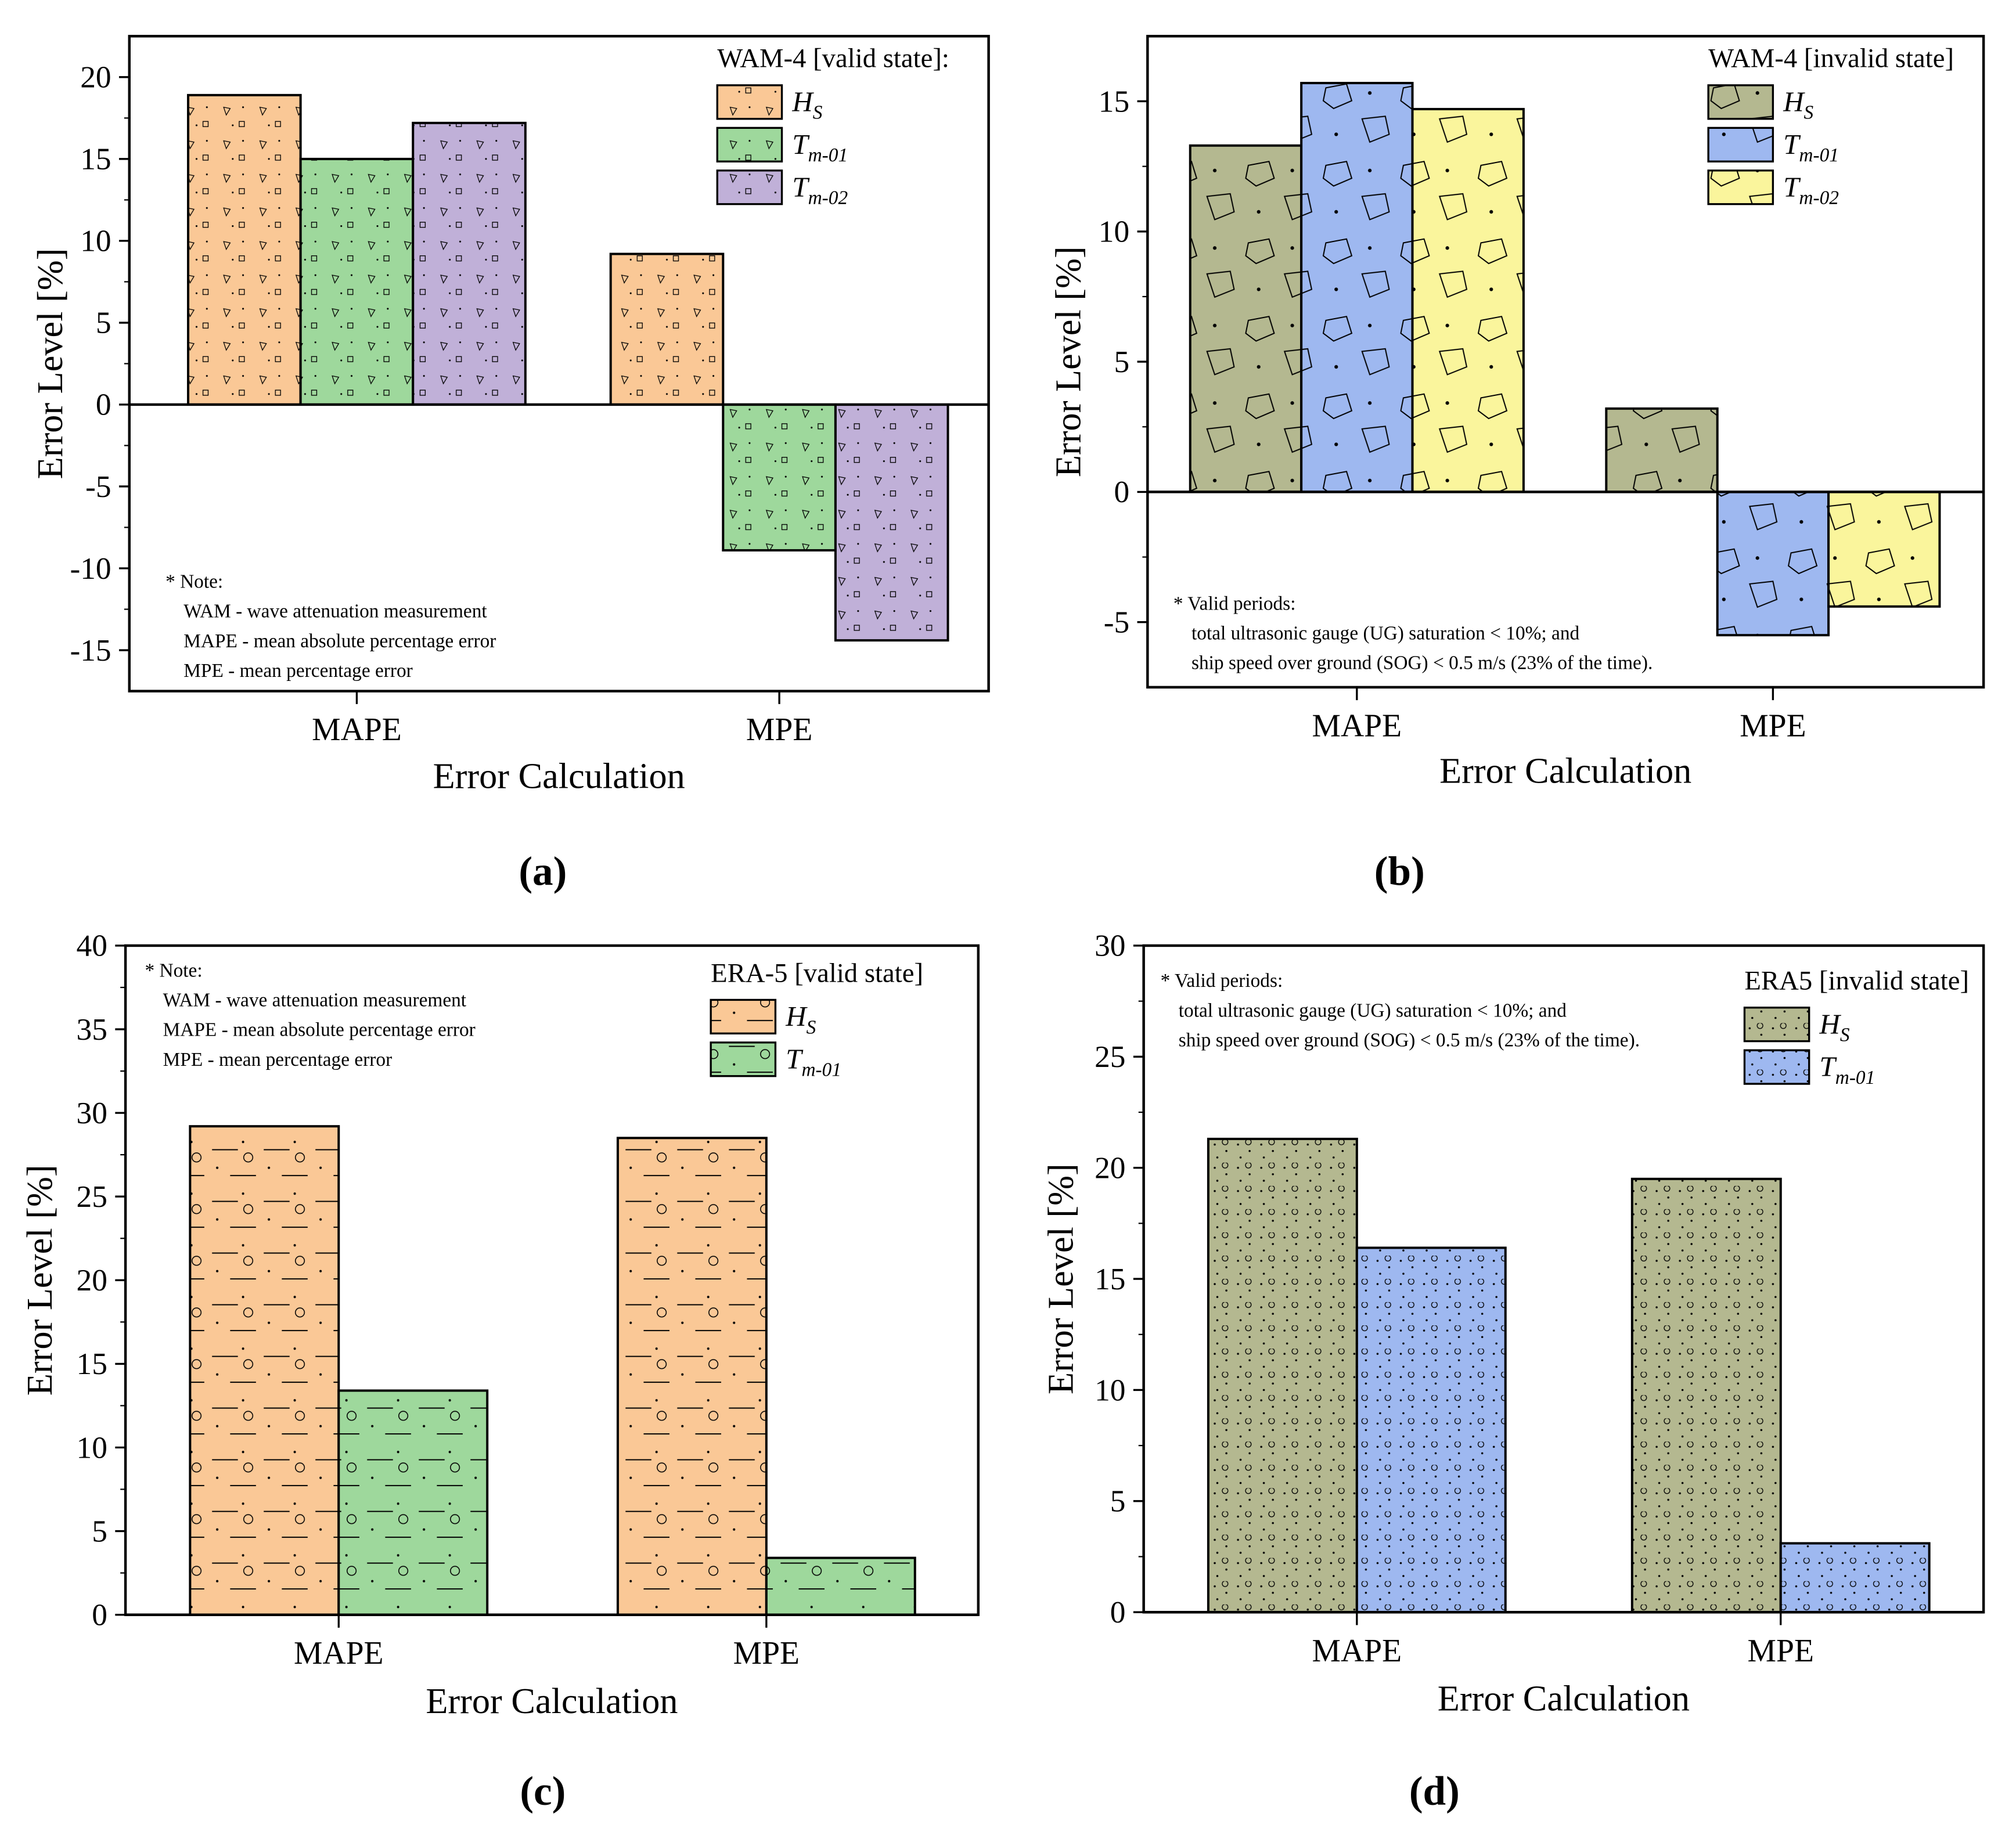  Describe the element at coordinates (1831, 59) in the screenshot. I see `legend-title: WAM-4 [invalid state]` at that location.